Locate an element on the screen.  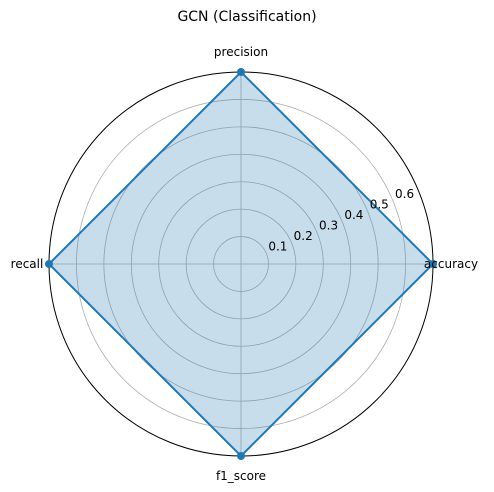
radial-tick-label: 0.2 is located at coordinates (303, 236).